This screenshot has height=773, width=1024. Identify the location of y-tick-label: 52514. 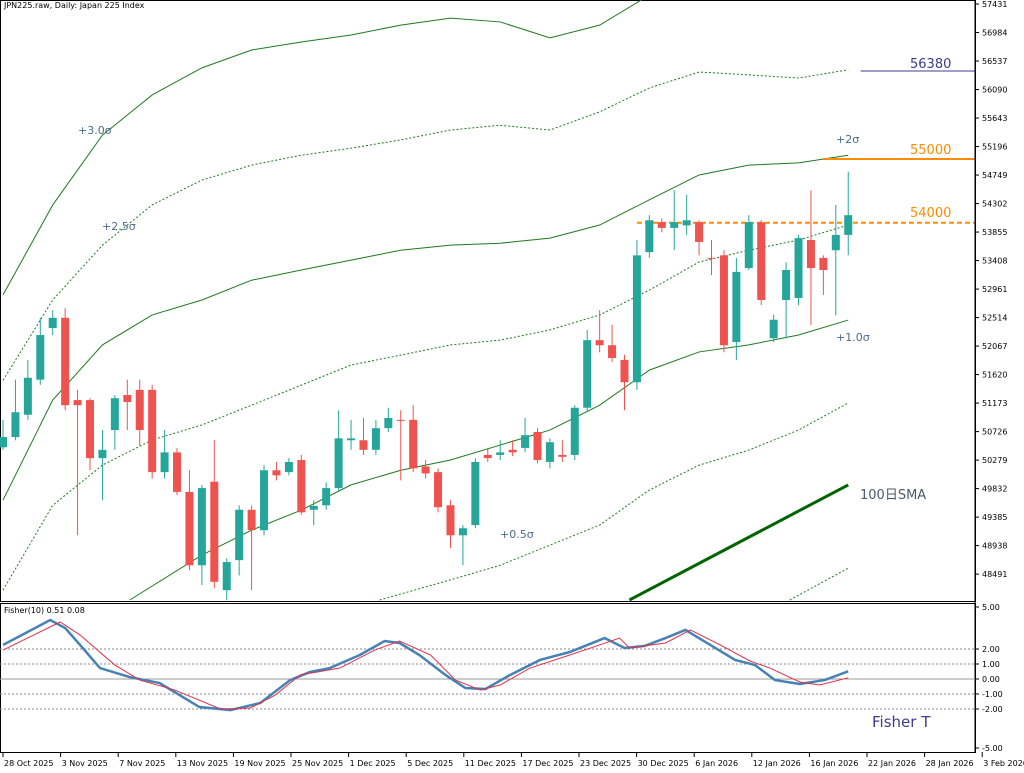
(994, 318).